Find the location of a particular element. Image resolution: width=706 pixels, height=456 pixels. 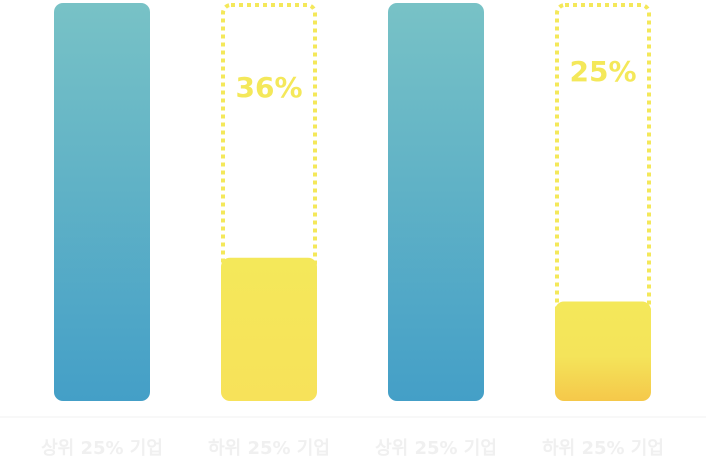

data-label-1: 36% is located at coordinates (268, 87).